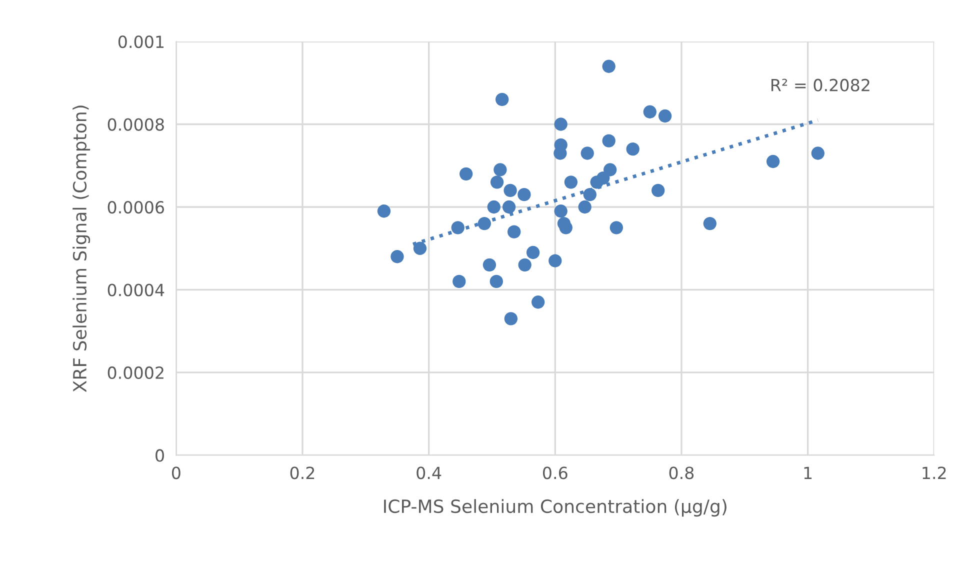 The width and height of the screenshot is (968, 569). What do you see at coordinates (555, 473) in the screenshot?
I see `x-tick-label: 0.6` at bounding box center [555, 473].